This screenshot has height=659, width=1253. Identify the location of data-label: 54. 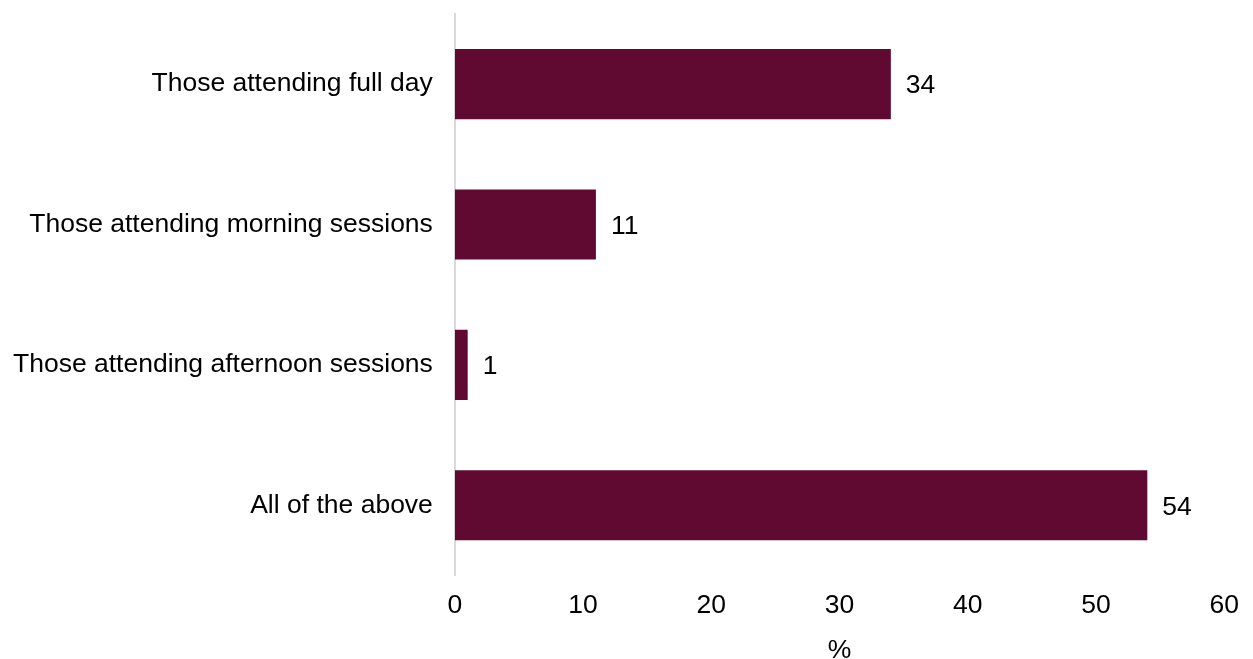
(1177, 505).